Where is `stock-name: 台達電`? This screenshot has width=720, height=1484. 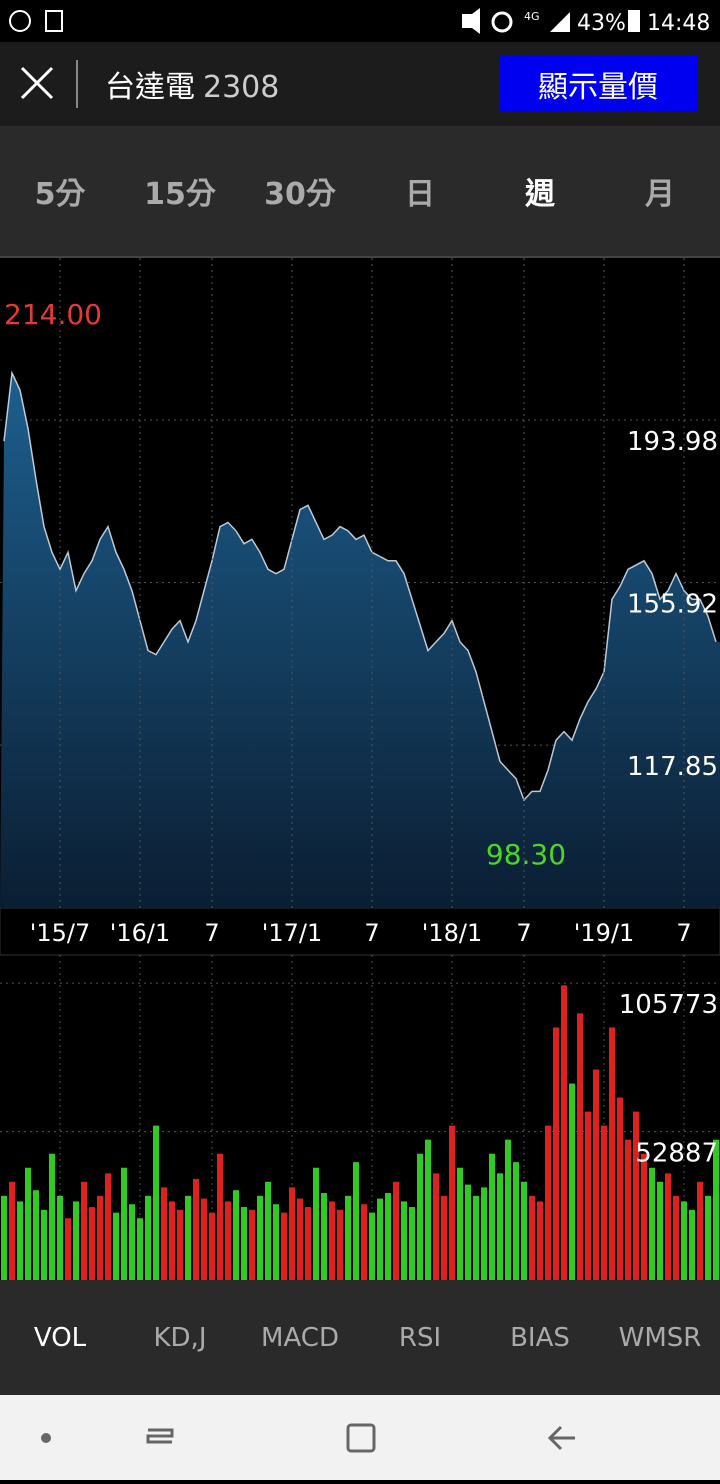
stock-name: 台達電 is located at coordinates (150, 87).